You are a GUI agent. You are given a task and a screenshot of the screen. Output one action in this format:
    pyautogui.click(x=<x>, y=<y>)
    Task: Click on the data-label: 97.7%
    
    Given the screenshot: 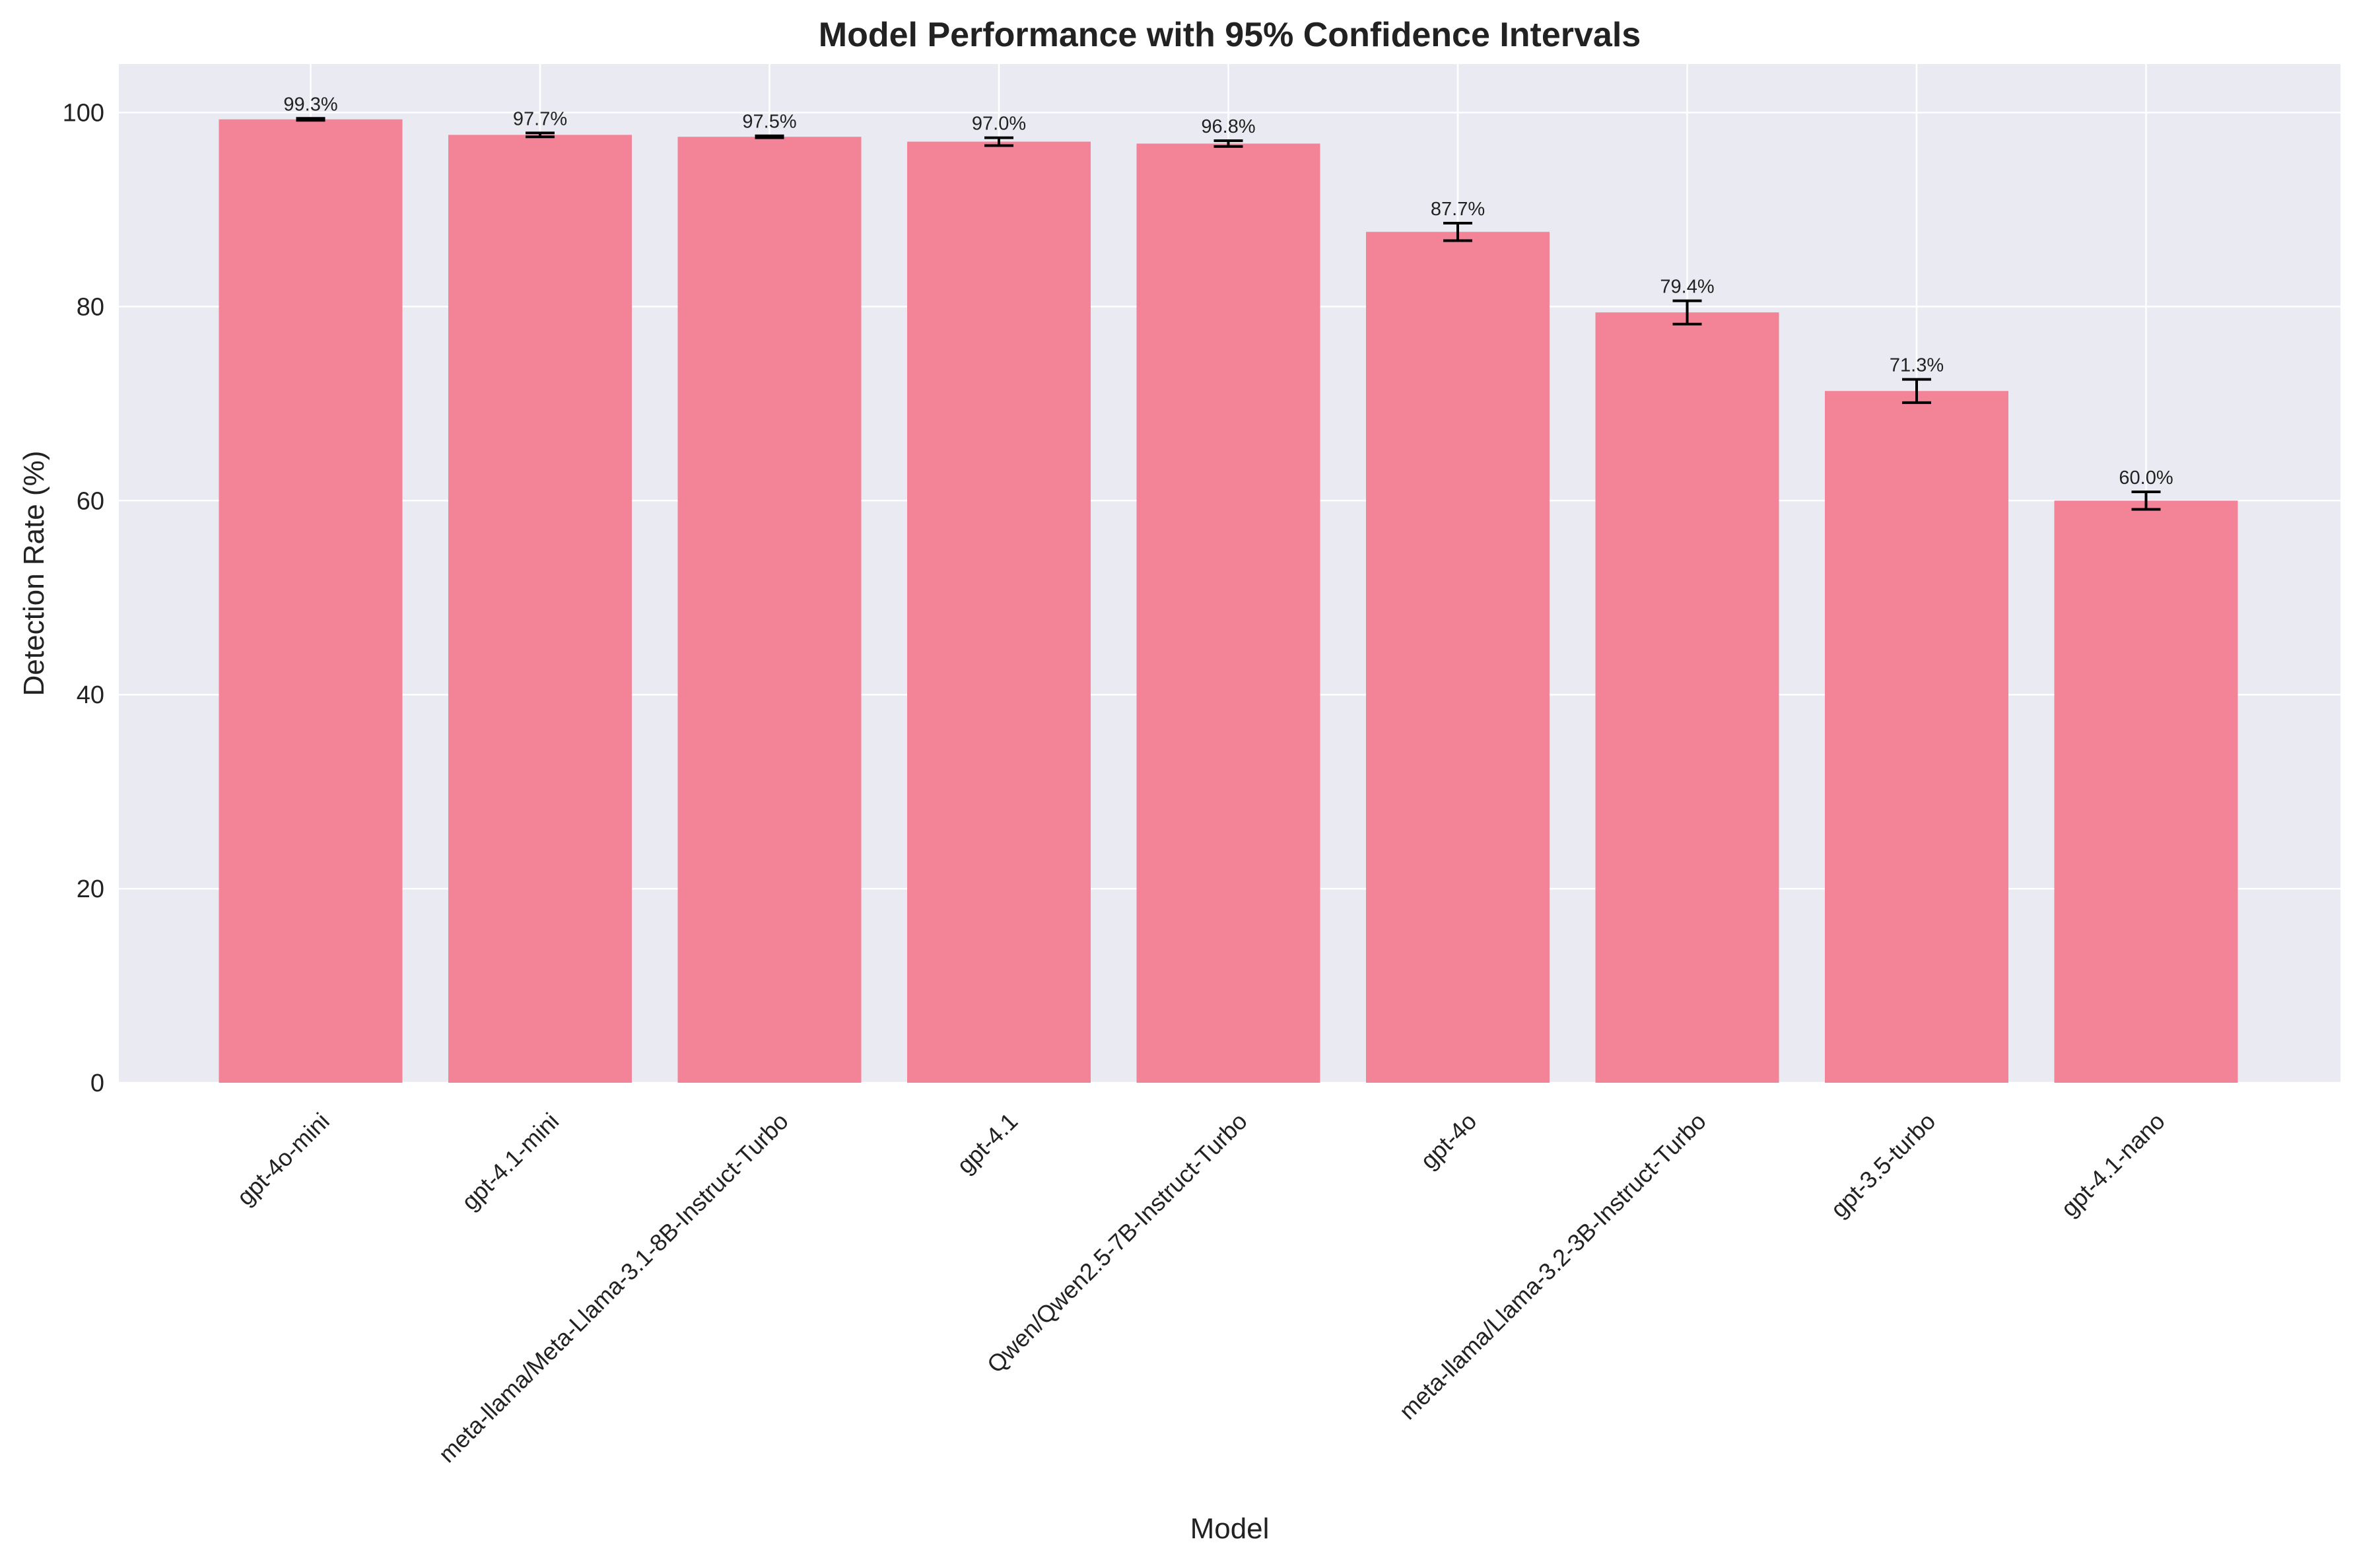 What is the action you would take?
    pyautogui.click(x=540, y=119)
    